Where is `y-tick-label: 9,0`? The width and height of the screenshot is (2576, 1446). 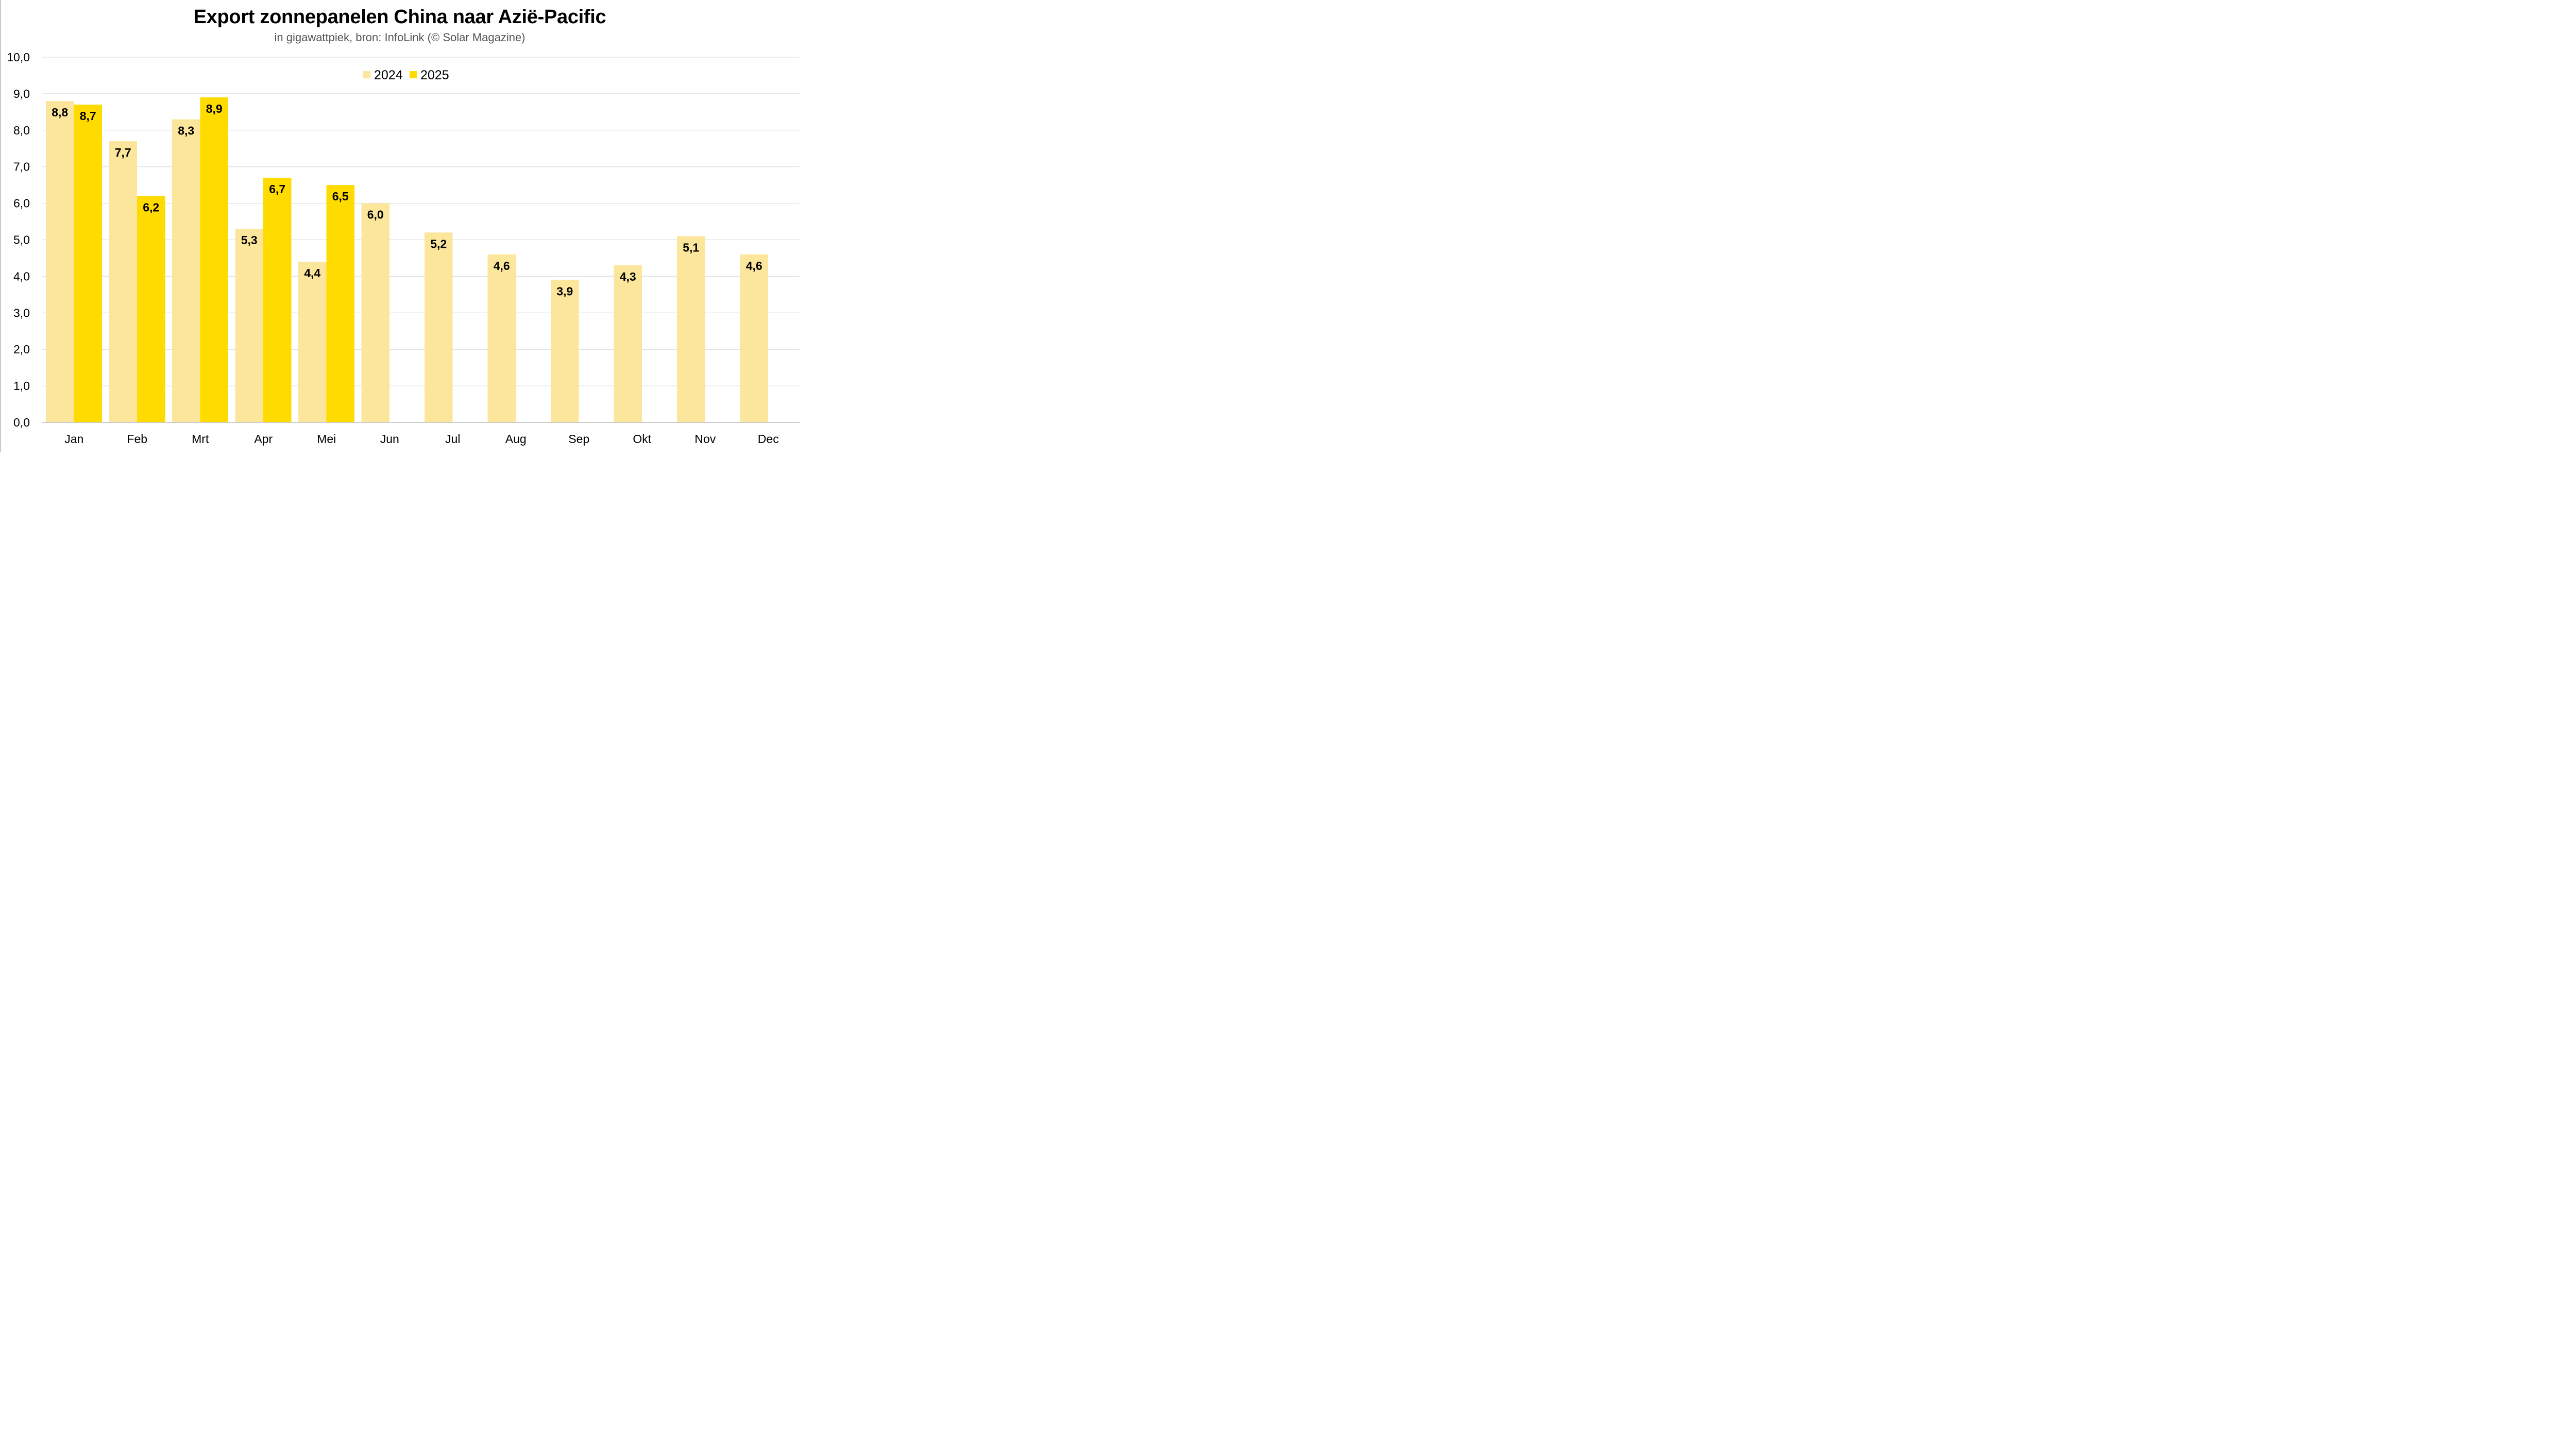
y-tick-label: 9,0 is located at coordinates (21, 94).